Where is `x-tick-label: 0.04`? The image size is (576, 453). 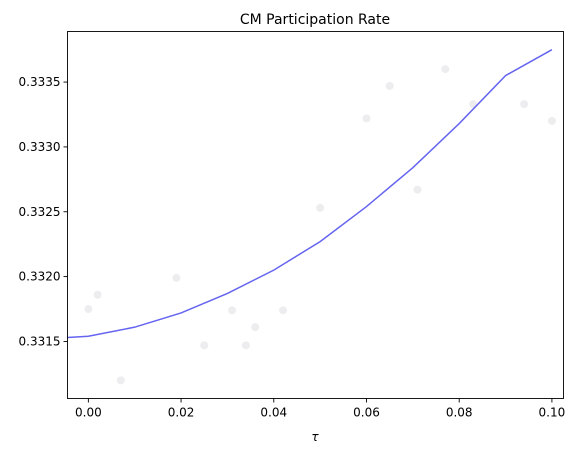 x-tick-label: 0.04 is located at coordinates (273, 413).